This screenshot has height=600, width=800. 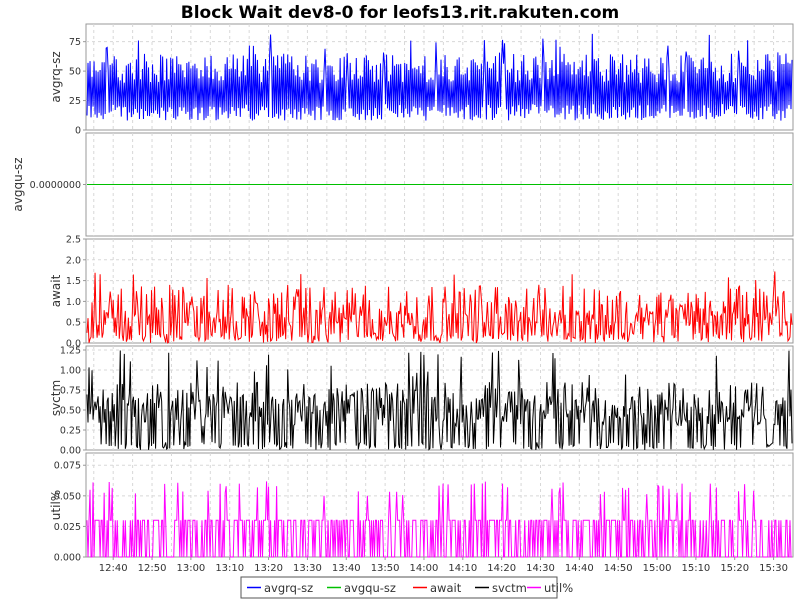 What do you see at coordinates (56, 290) in the screenshot?
I see `y-axis-label: await` at bounding box center [56, 290].